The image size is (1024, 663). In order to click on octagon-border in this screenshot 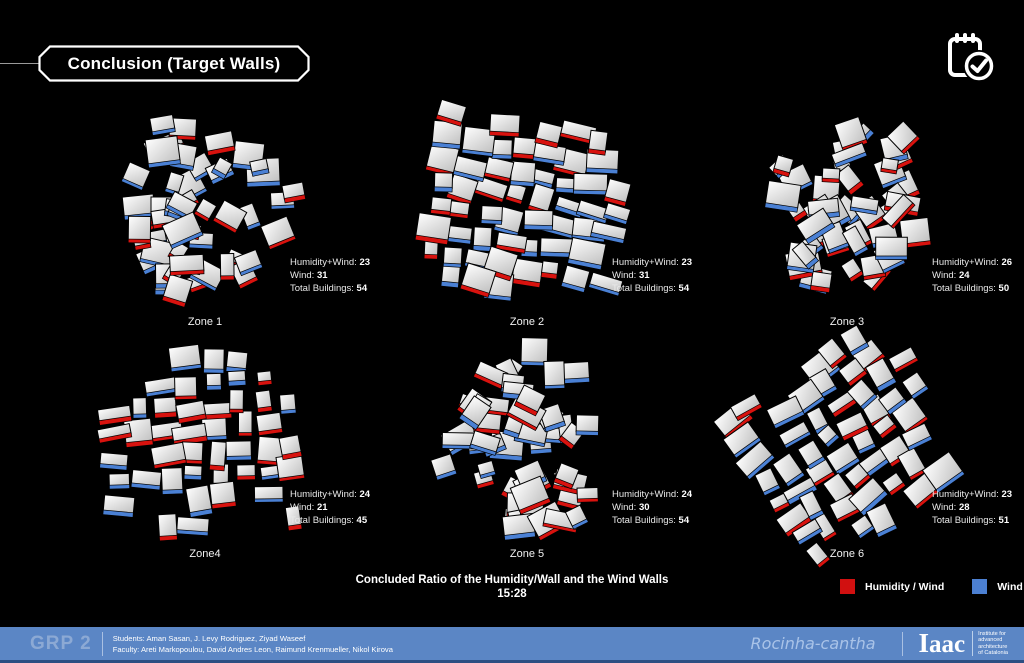, I will do `click(174, 63)`.